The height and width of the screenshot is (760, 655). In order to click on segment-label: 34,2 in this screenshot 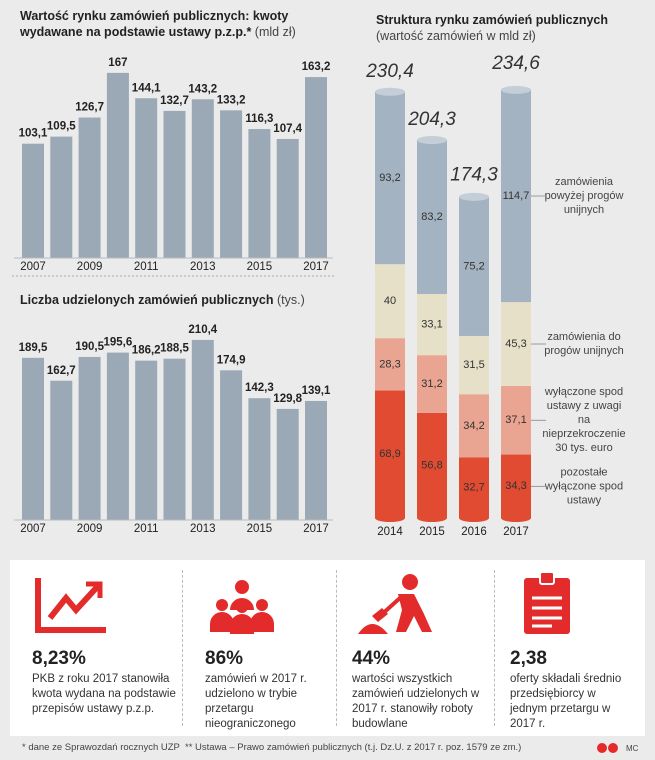, I will do `click(473, 426)`.